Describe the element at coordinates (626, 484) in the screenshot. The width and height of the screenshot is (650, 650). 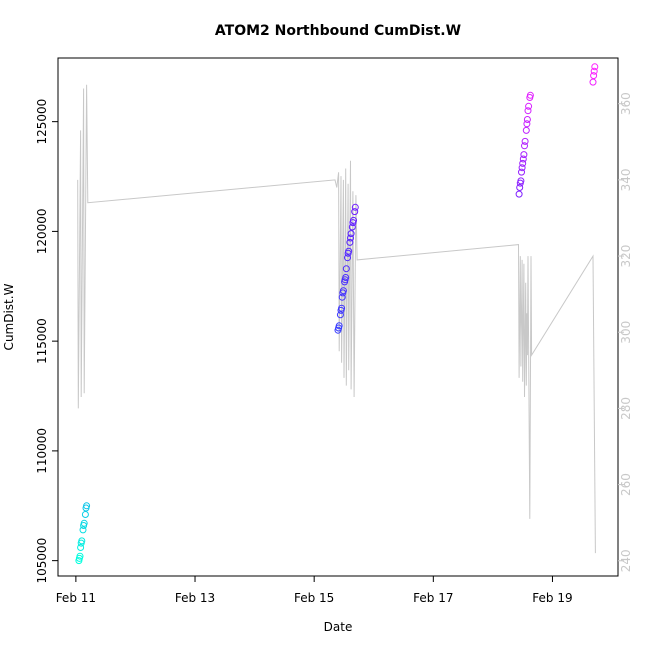
I see `y2-tick-label: 260` at that location.